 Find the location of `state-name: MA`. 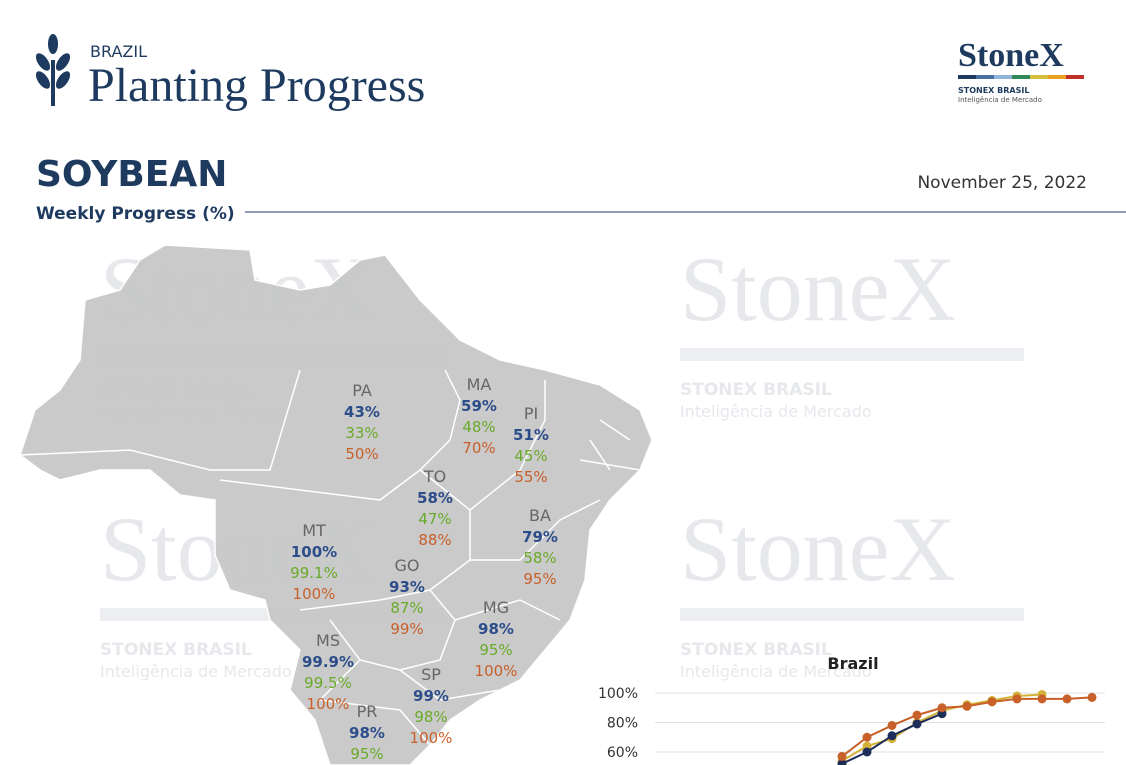

state-name: MA is located at coordinates (479, 384).